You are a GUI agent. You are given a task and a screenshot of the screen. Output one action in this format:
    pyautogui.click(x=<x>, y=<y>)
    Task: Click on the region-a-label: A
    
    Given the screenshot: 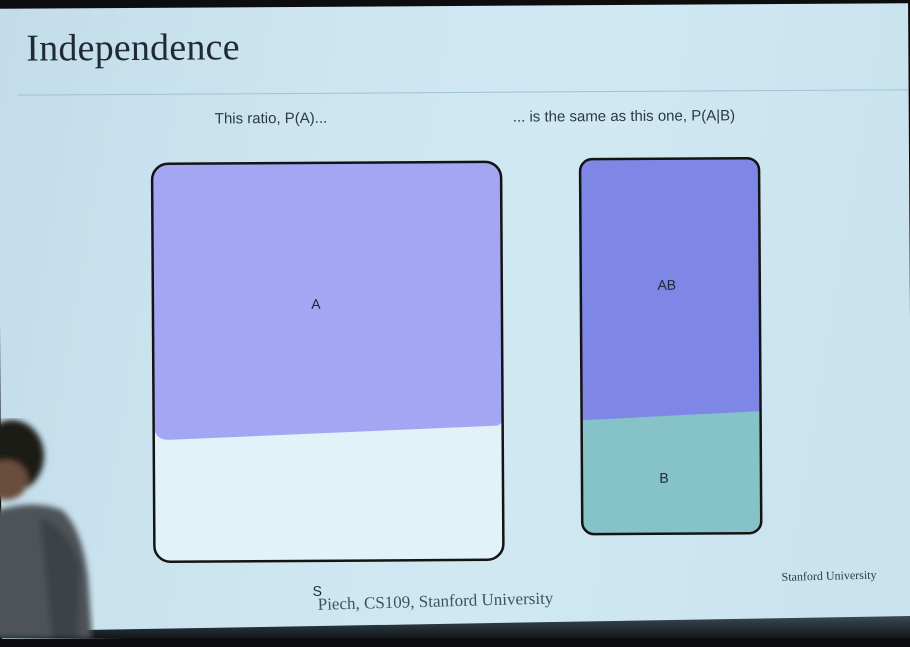 What is the action you would take?
    pyautogui.click(x=316, y=304)
    